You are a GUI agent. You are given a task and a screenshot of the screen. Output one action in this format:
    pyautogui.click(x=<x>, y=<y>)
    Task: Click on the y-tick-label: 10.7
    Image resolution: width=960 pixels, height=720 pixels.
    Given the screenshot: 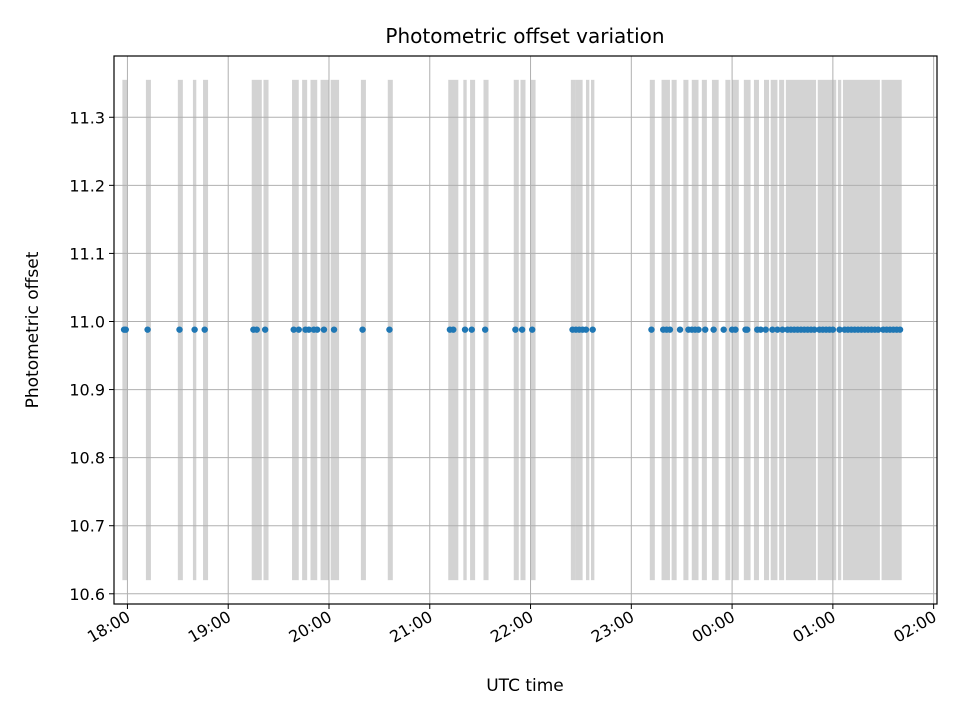 What is the action you would take?
    pyautogui.click(x=87, y=526)
    